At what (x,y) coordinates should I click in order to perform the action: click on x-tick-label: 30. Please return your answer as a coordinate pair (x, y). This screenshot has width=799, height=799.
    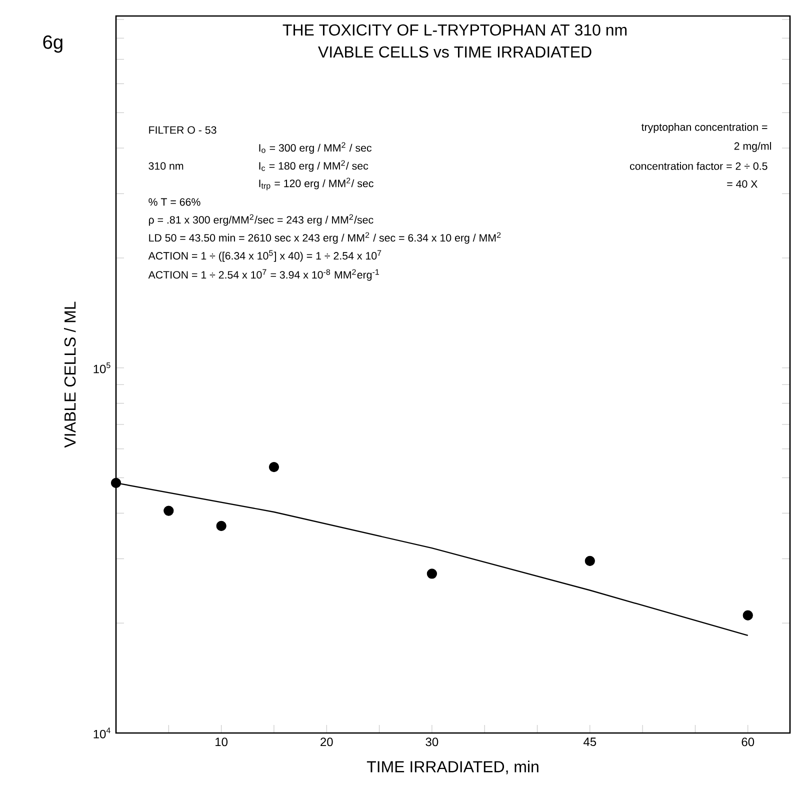
    Looking at the image, I should click on (432, 742).